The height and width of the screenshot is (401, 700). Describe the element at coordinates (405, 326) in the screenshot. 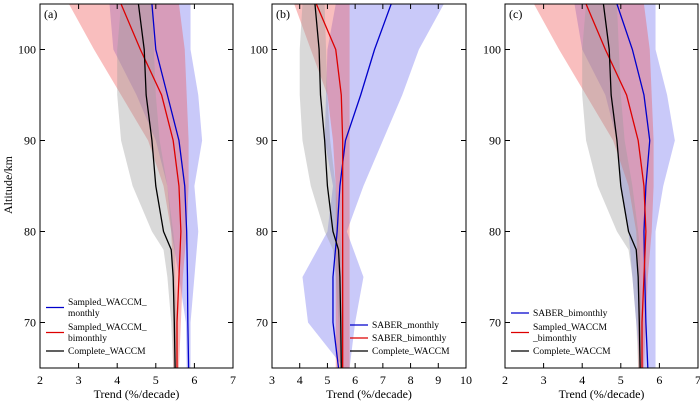

I see `legend-label-1: SABER_monthly` at that location.